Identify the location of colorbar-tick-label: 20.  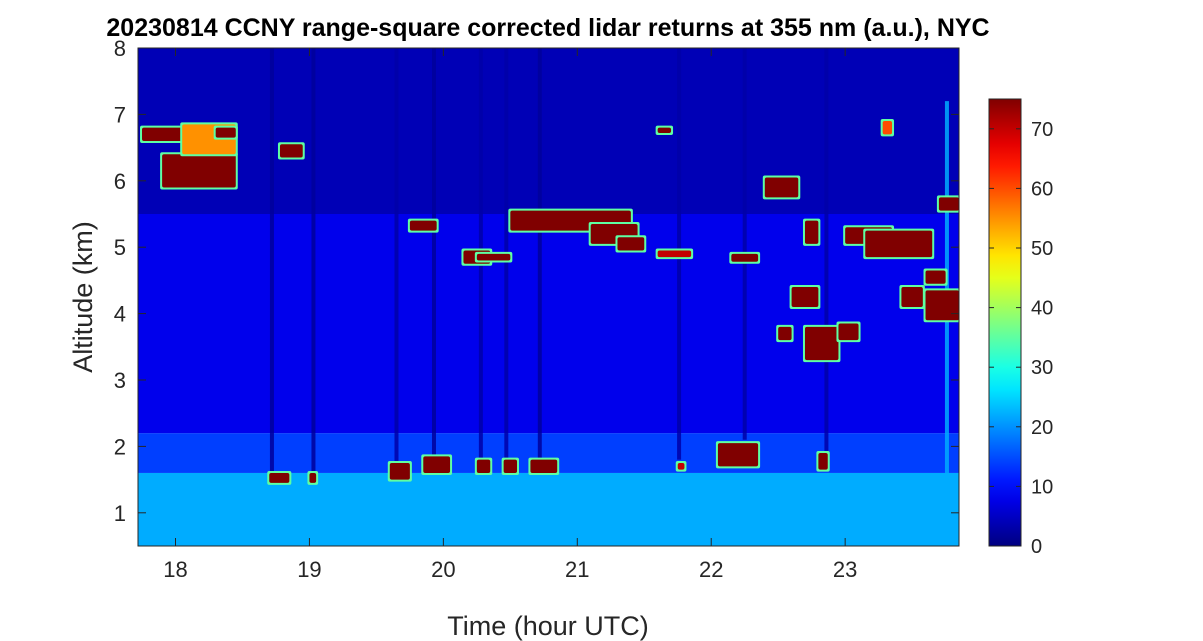
(1042, 428).